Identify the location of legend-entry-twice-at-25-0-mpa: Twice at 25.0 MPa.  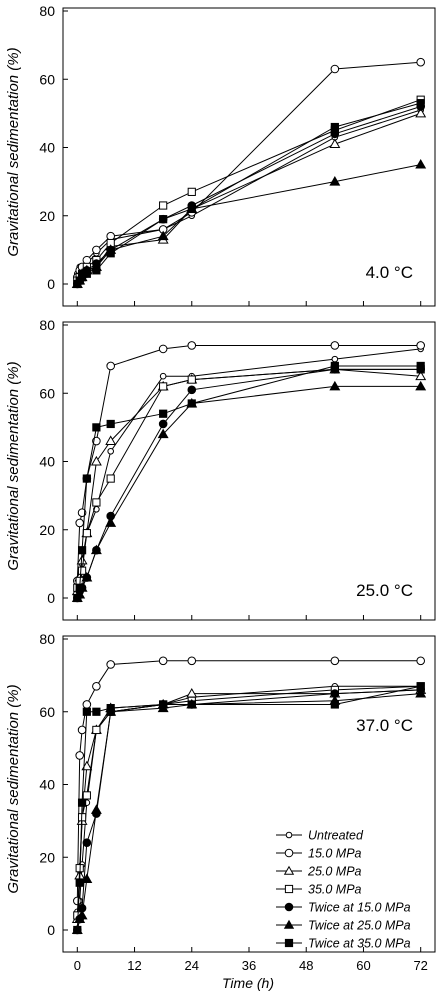
(343, 926).